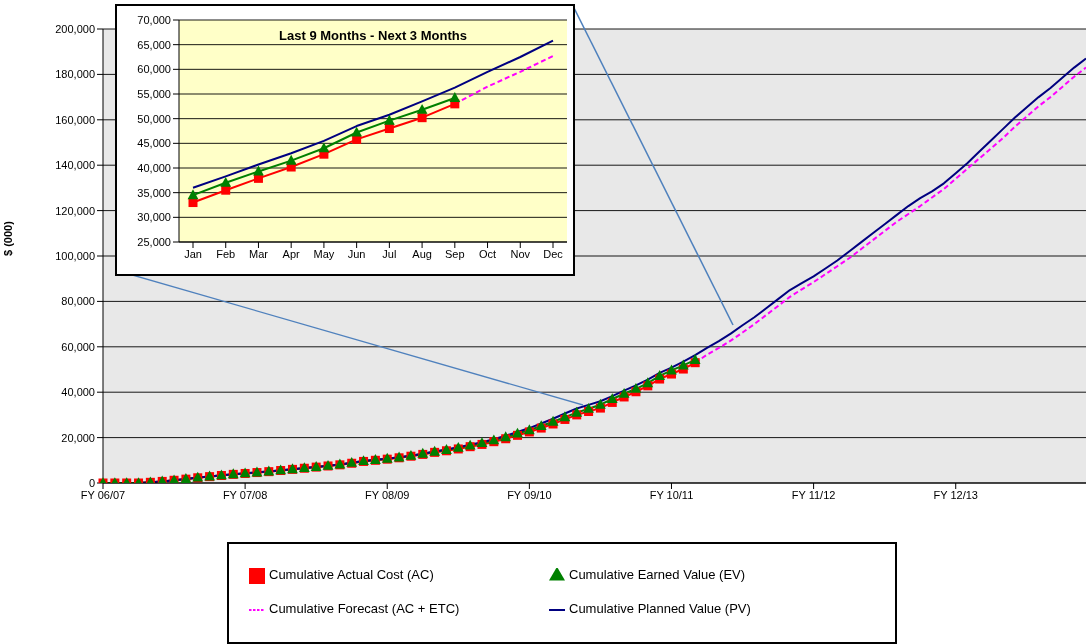 This screenshot has height=644, width=1086. I want to click on y-tick-label: 30,000, so click(154, 217).